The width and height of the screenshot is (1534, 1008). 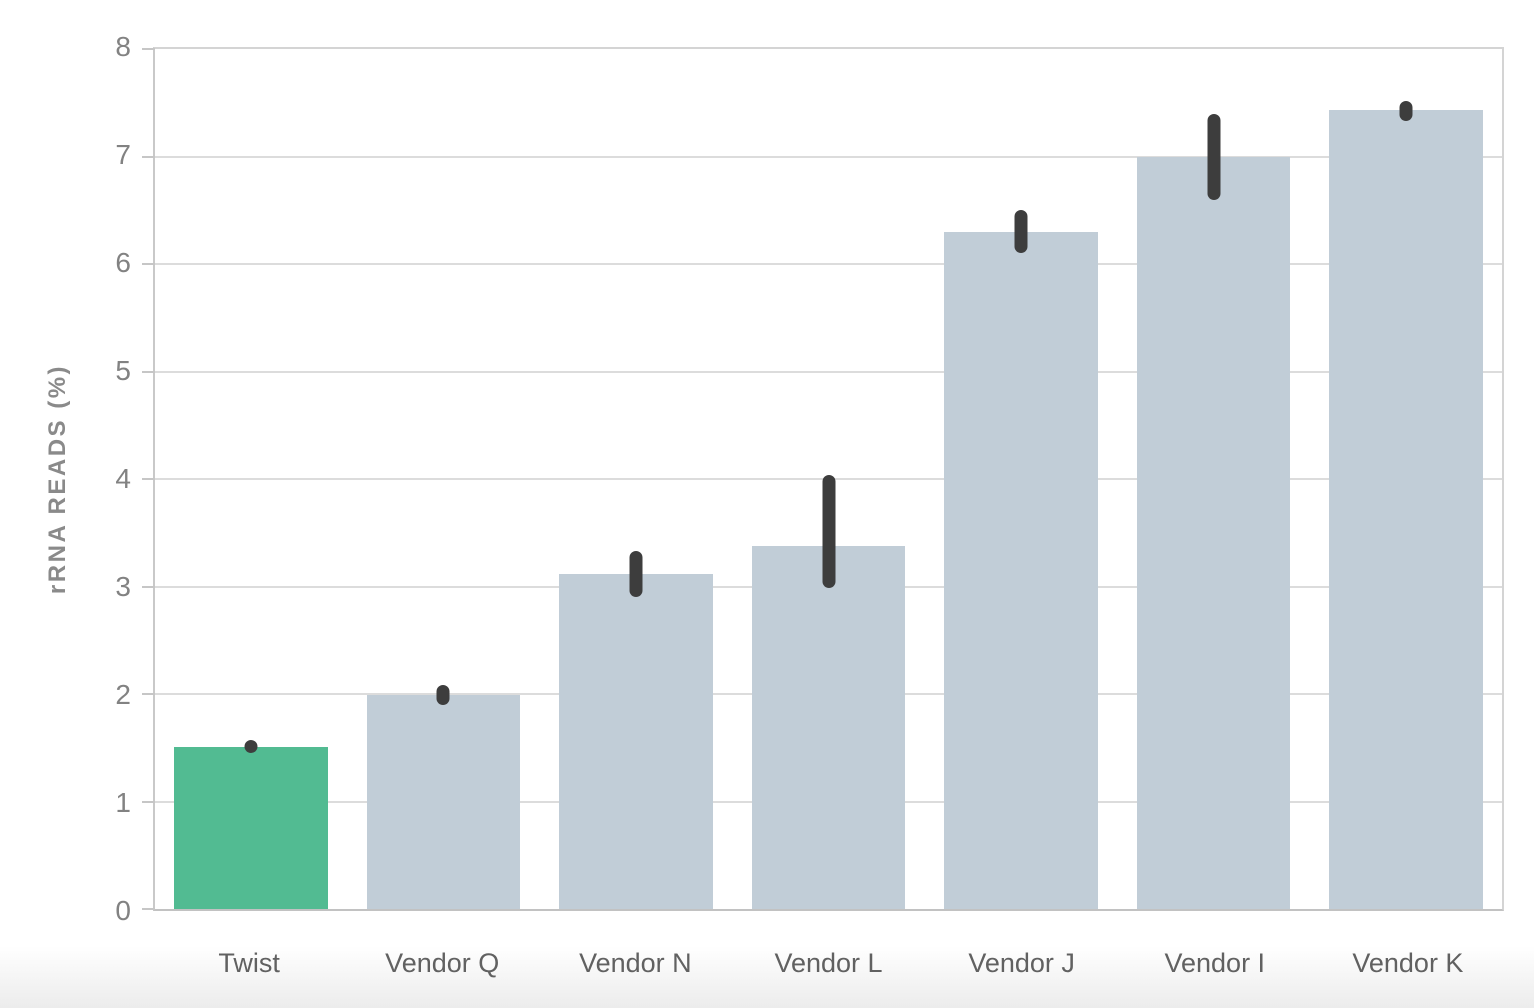 I want to click on x-label-vendor-i: Vendor I, so click(x=1215, y=963).